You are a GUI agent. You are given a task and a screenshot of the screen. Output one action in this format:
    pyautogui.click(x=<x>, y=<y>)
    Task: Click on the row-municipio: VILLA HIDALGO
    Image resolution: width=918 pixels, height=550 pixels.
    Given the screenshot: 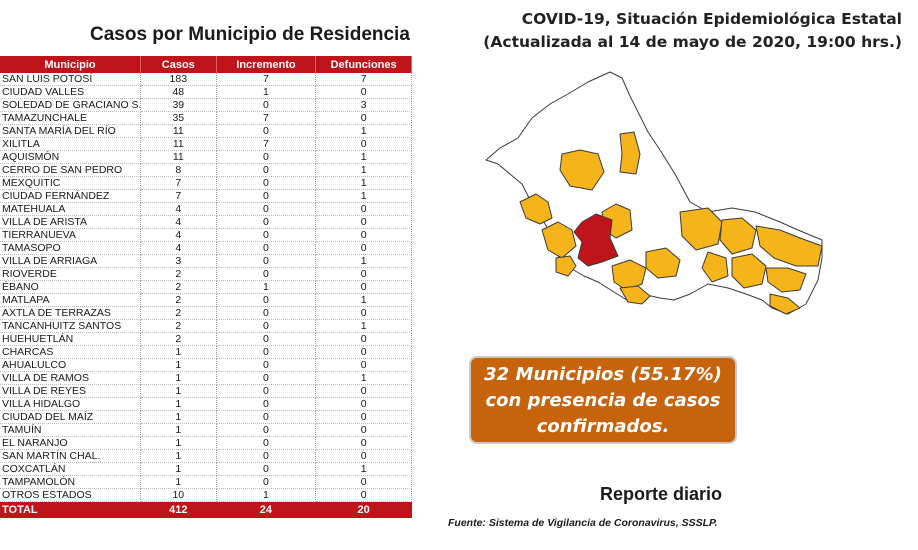 What is the action you would take?
    pyautogui.click(x=70, y=404)
    